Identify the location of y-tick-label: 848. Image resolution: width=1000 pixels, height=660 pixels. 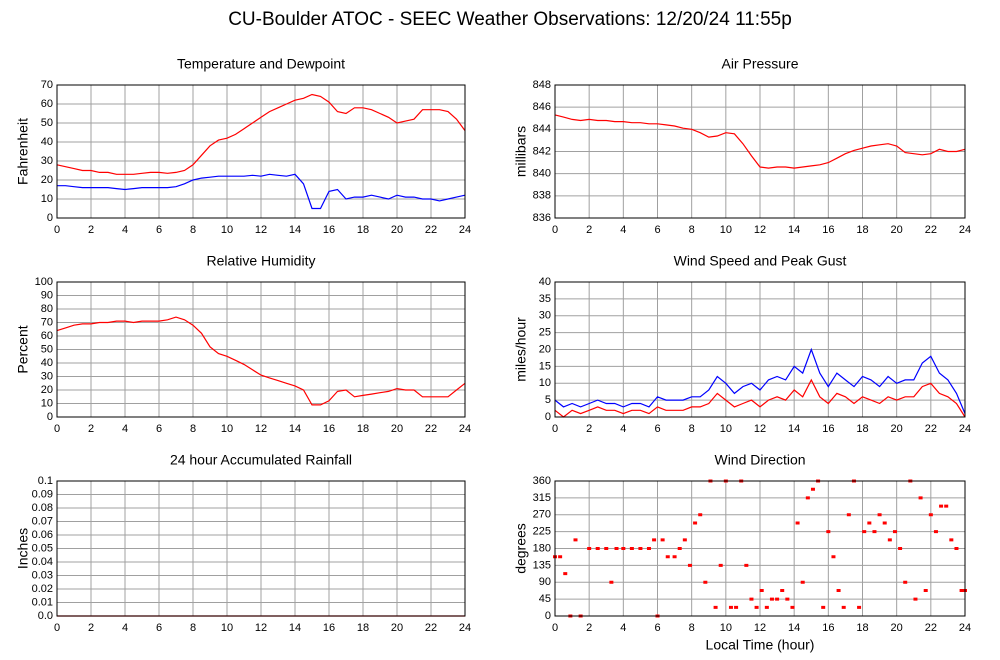
(542, 85).